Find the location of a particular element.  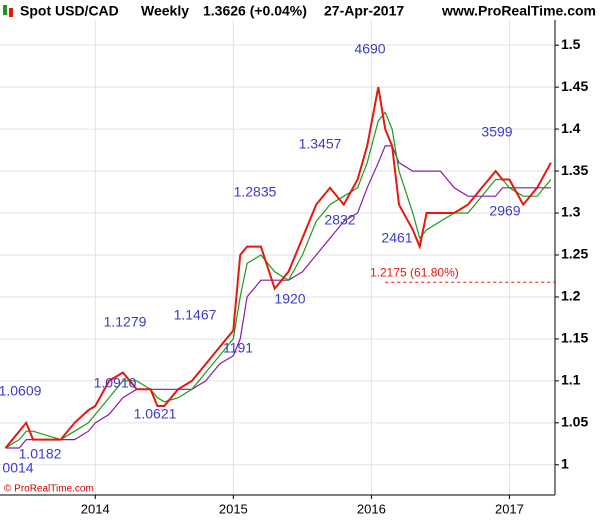

annotation: 3599 is located at coordinates (496, 132).